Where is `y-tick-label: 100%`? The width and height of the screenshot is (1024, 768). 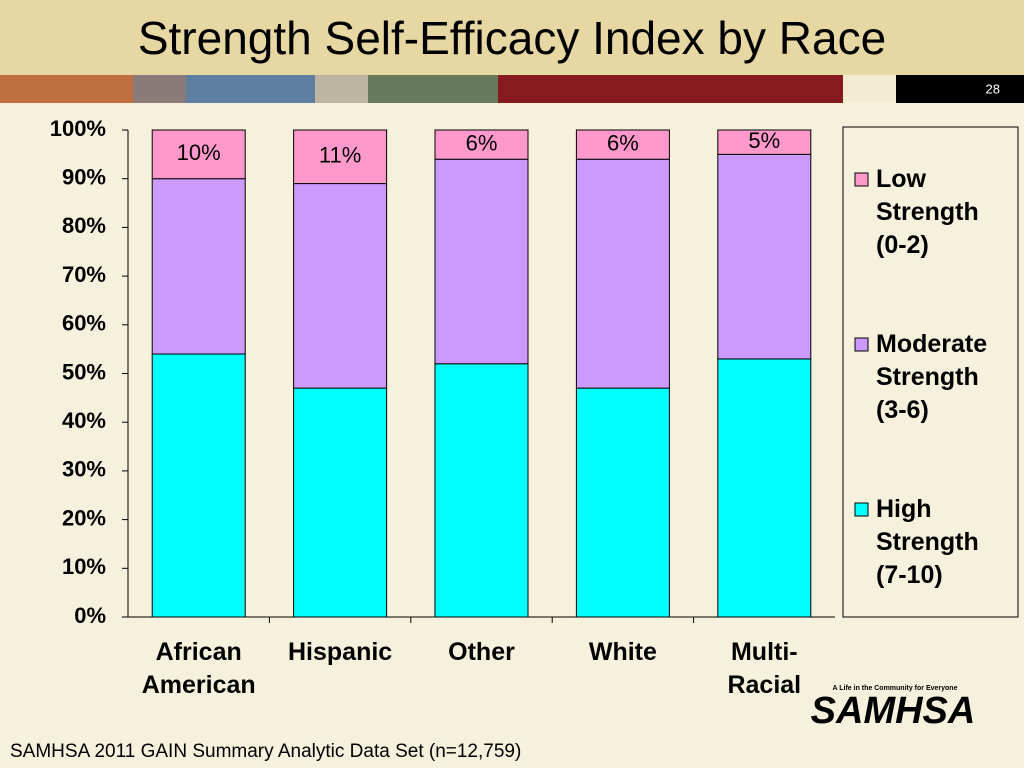 y-tick-label: 100% is located at coordinates (78, 128).